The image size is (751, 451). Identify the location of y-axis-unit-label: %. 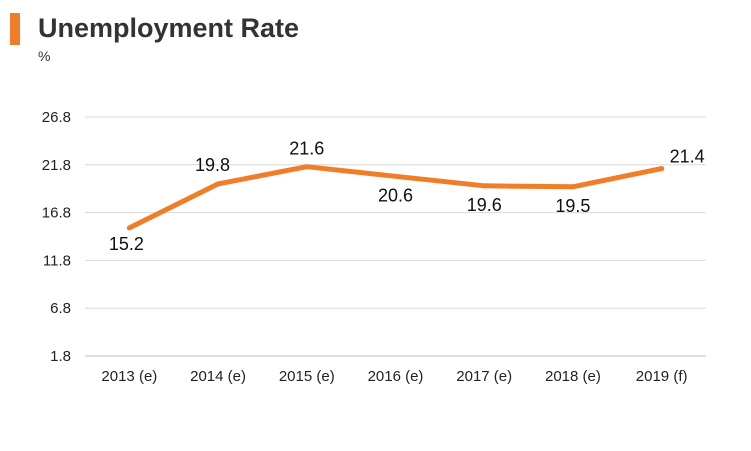
(44, 56).